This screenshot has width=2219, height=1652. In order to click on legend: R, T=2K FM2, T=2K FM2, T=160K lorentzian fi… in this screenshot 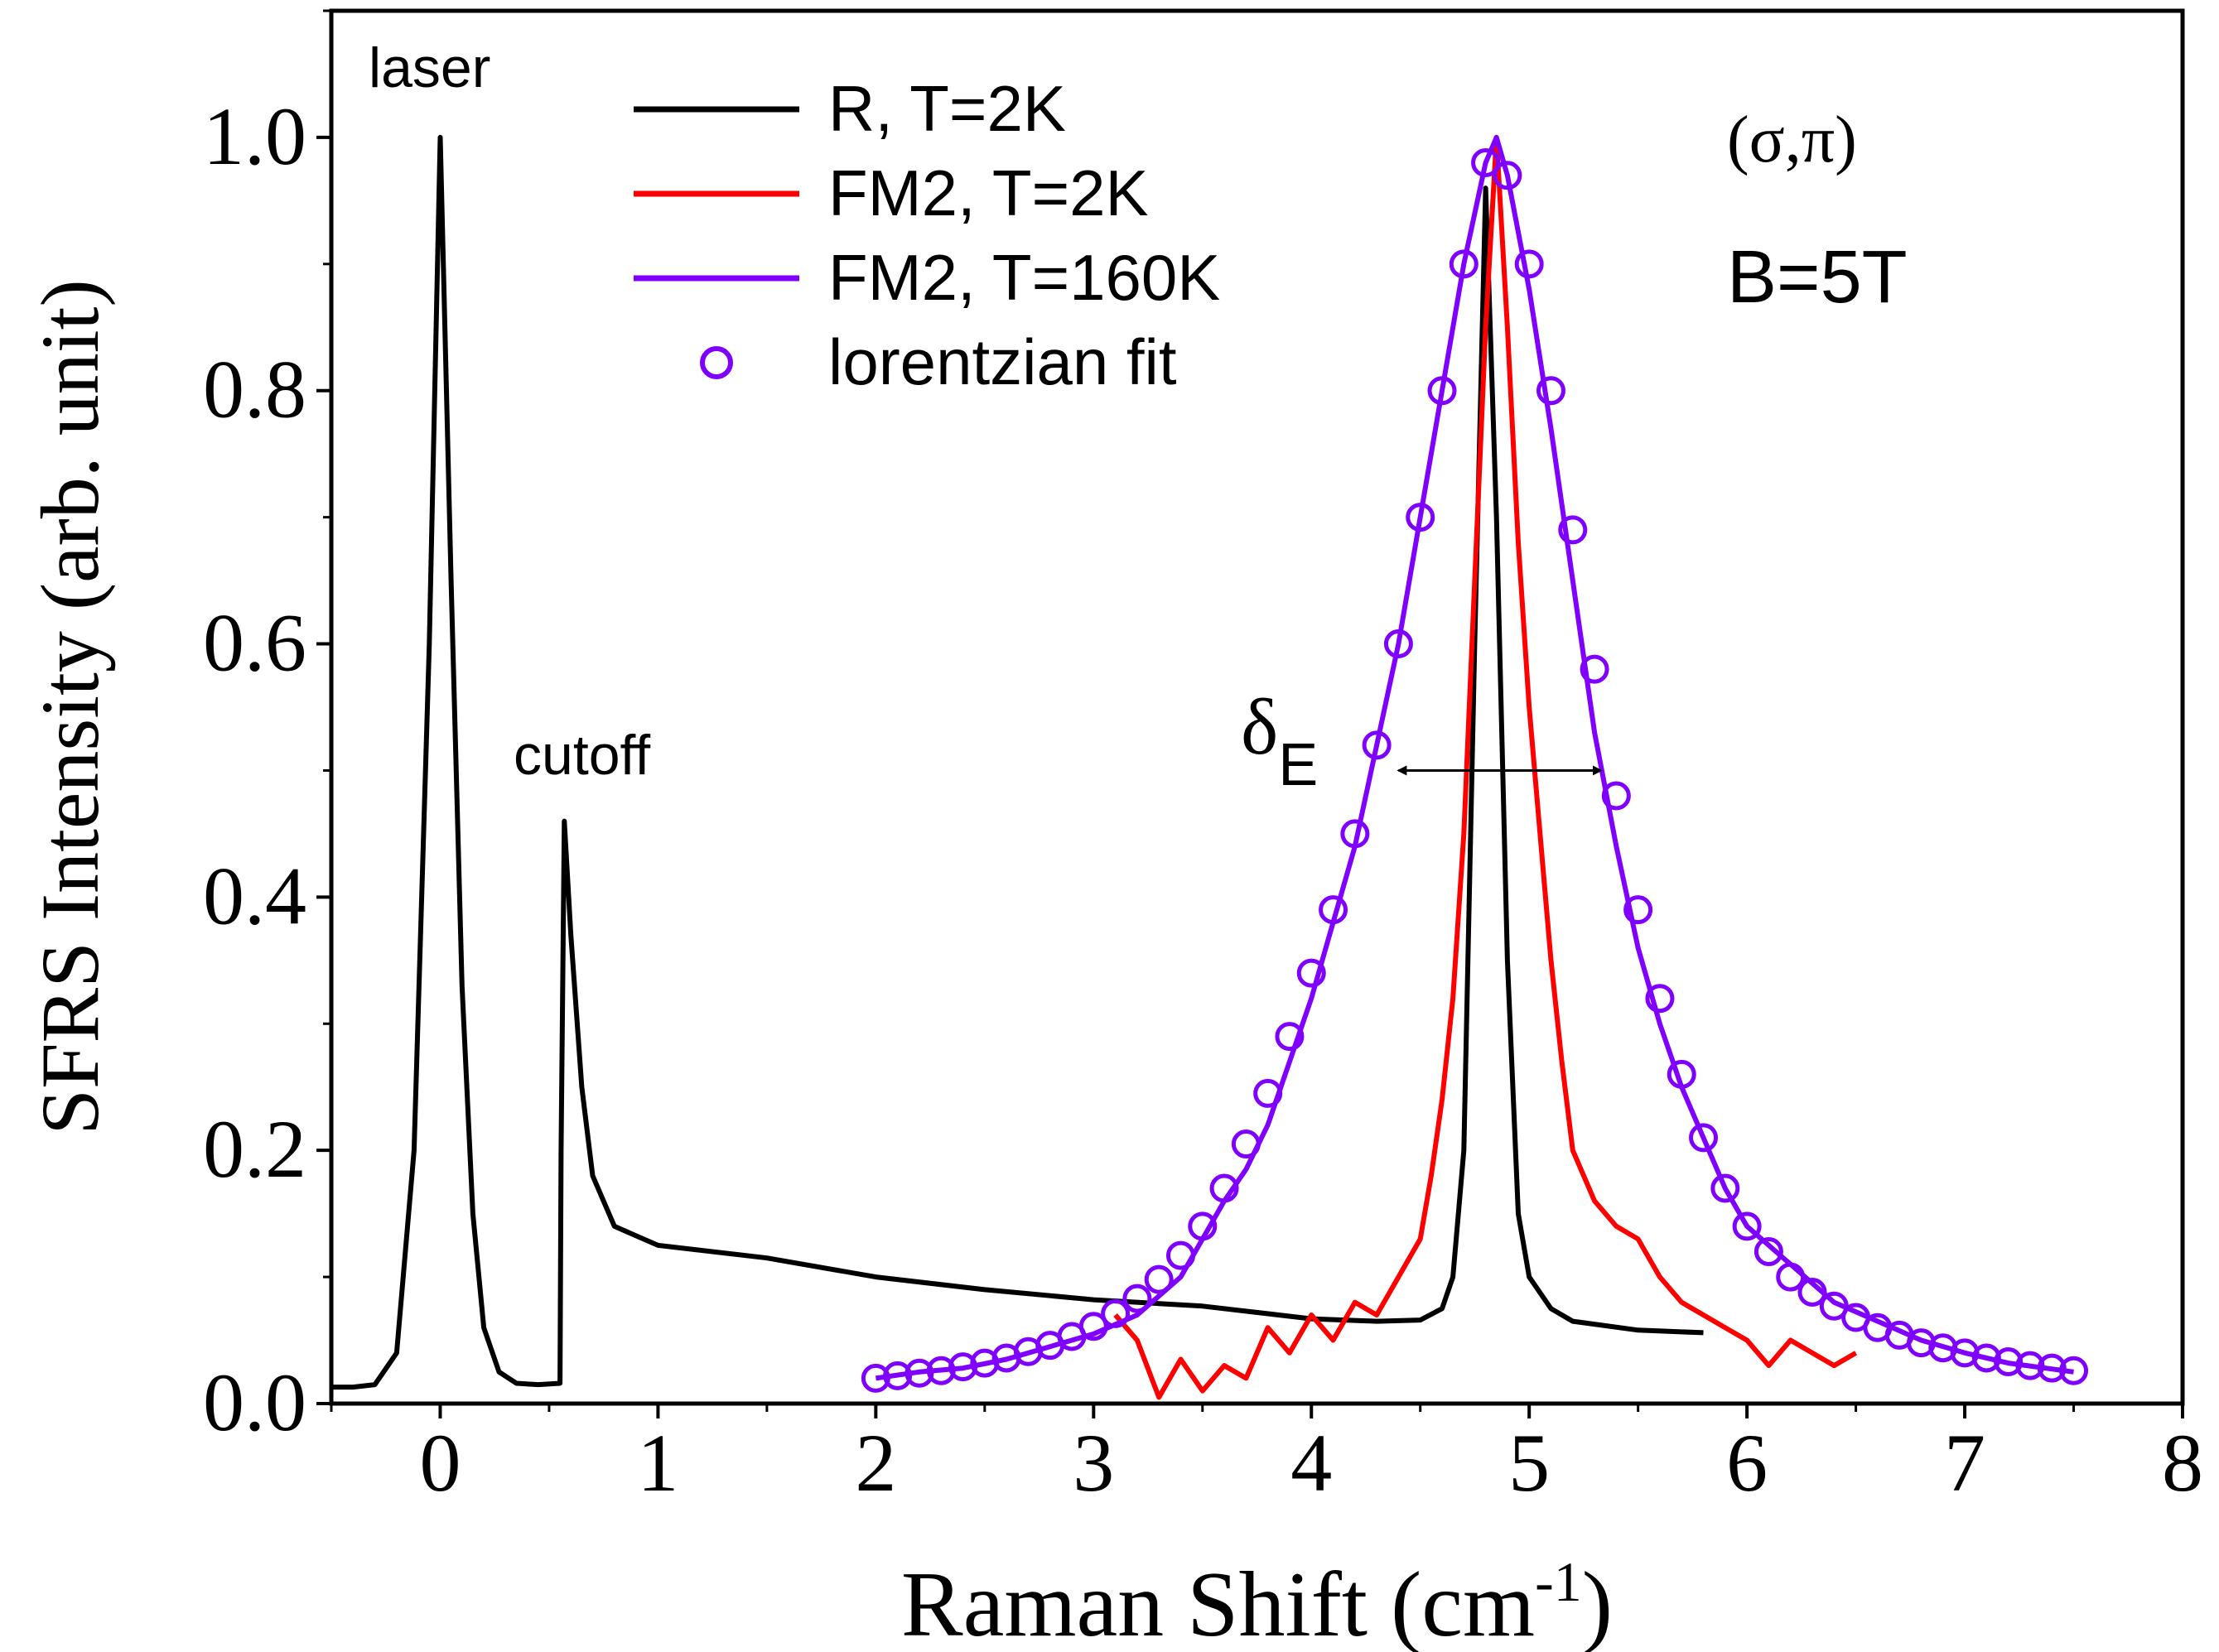, I will do `click(927, 235)`.